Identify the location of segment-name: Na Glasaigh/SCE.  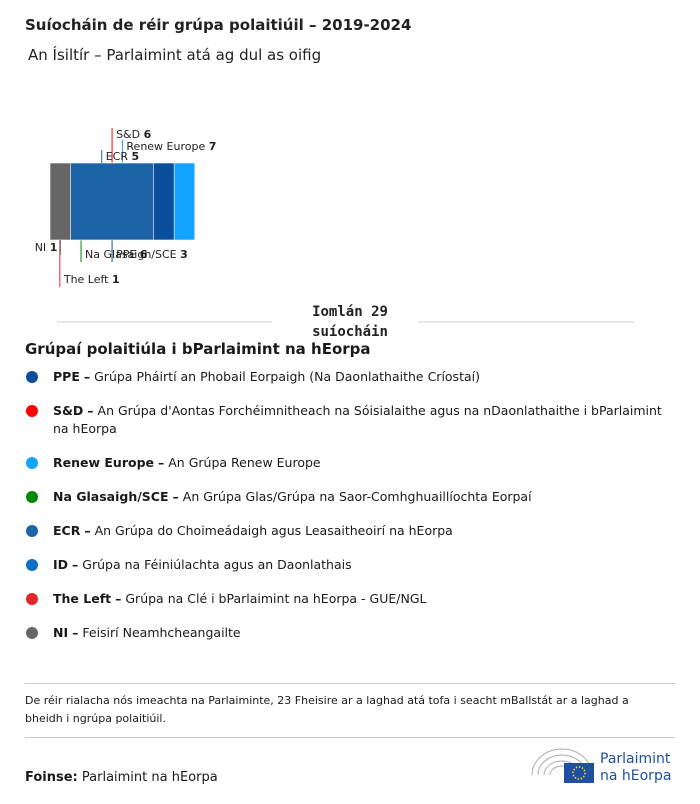
(131, 254).